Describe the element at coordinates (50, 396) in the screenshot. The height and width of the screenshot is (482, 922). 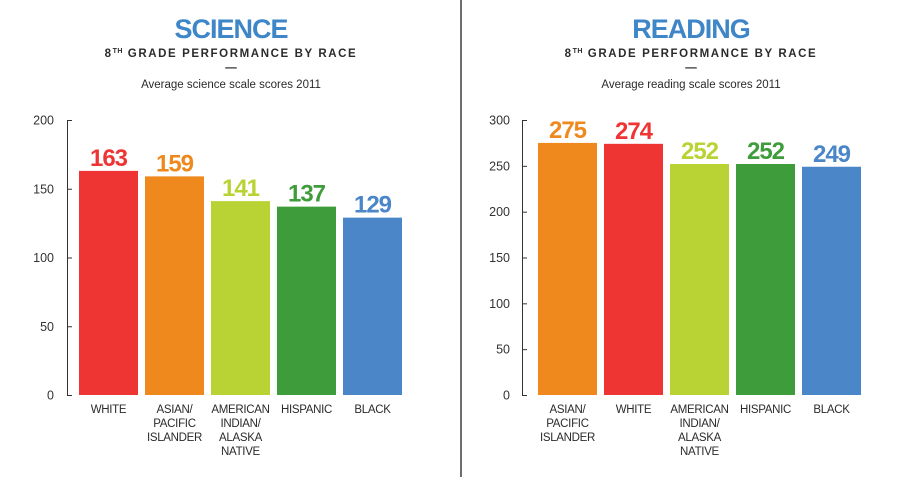
I see `science-y-tick-label-0: 0` at that location.